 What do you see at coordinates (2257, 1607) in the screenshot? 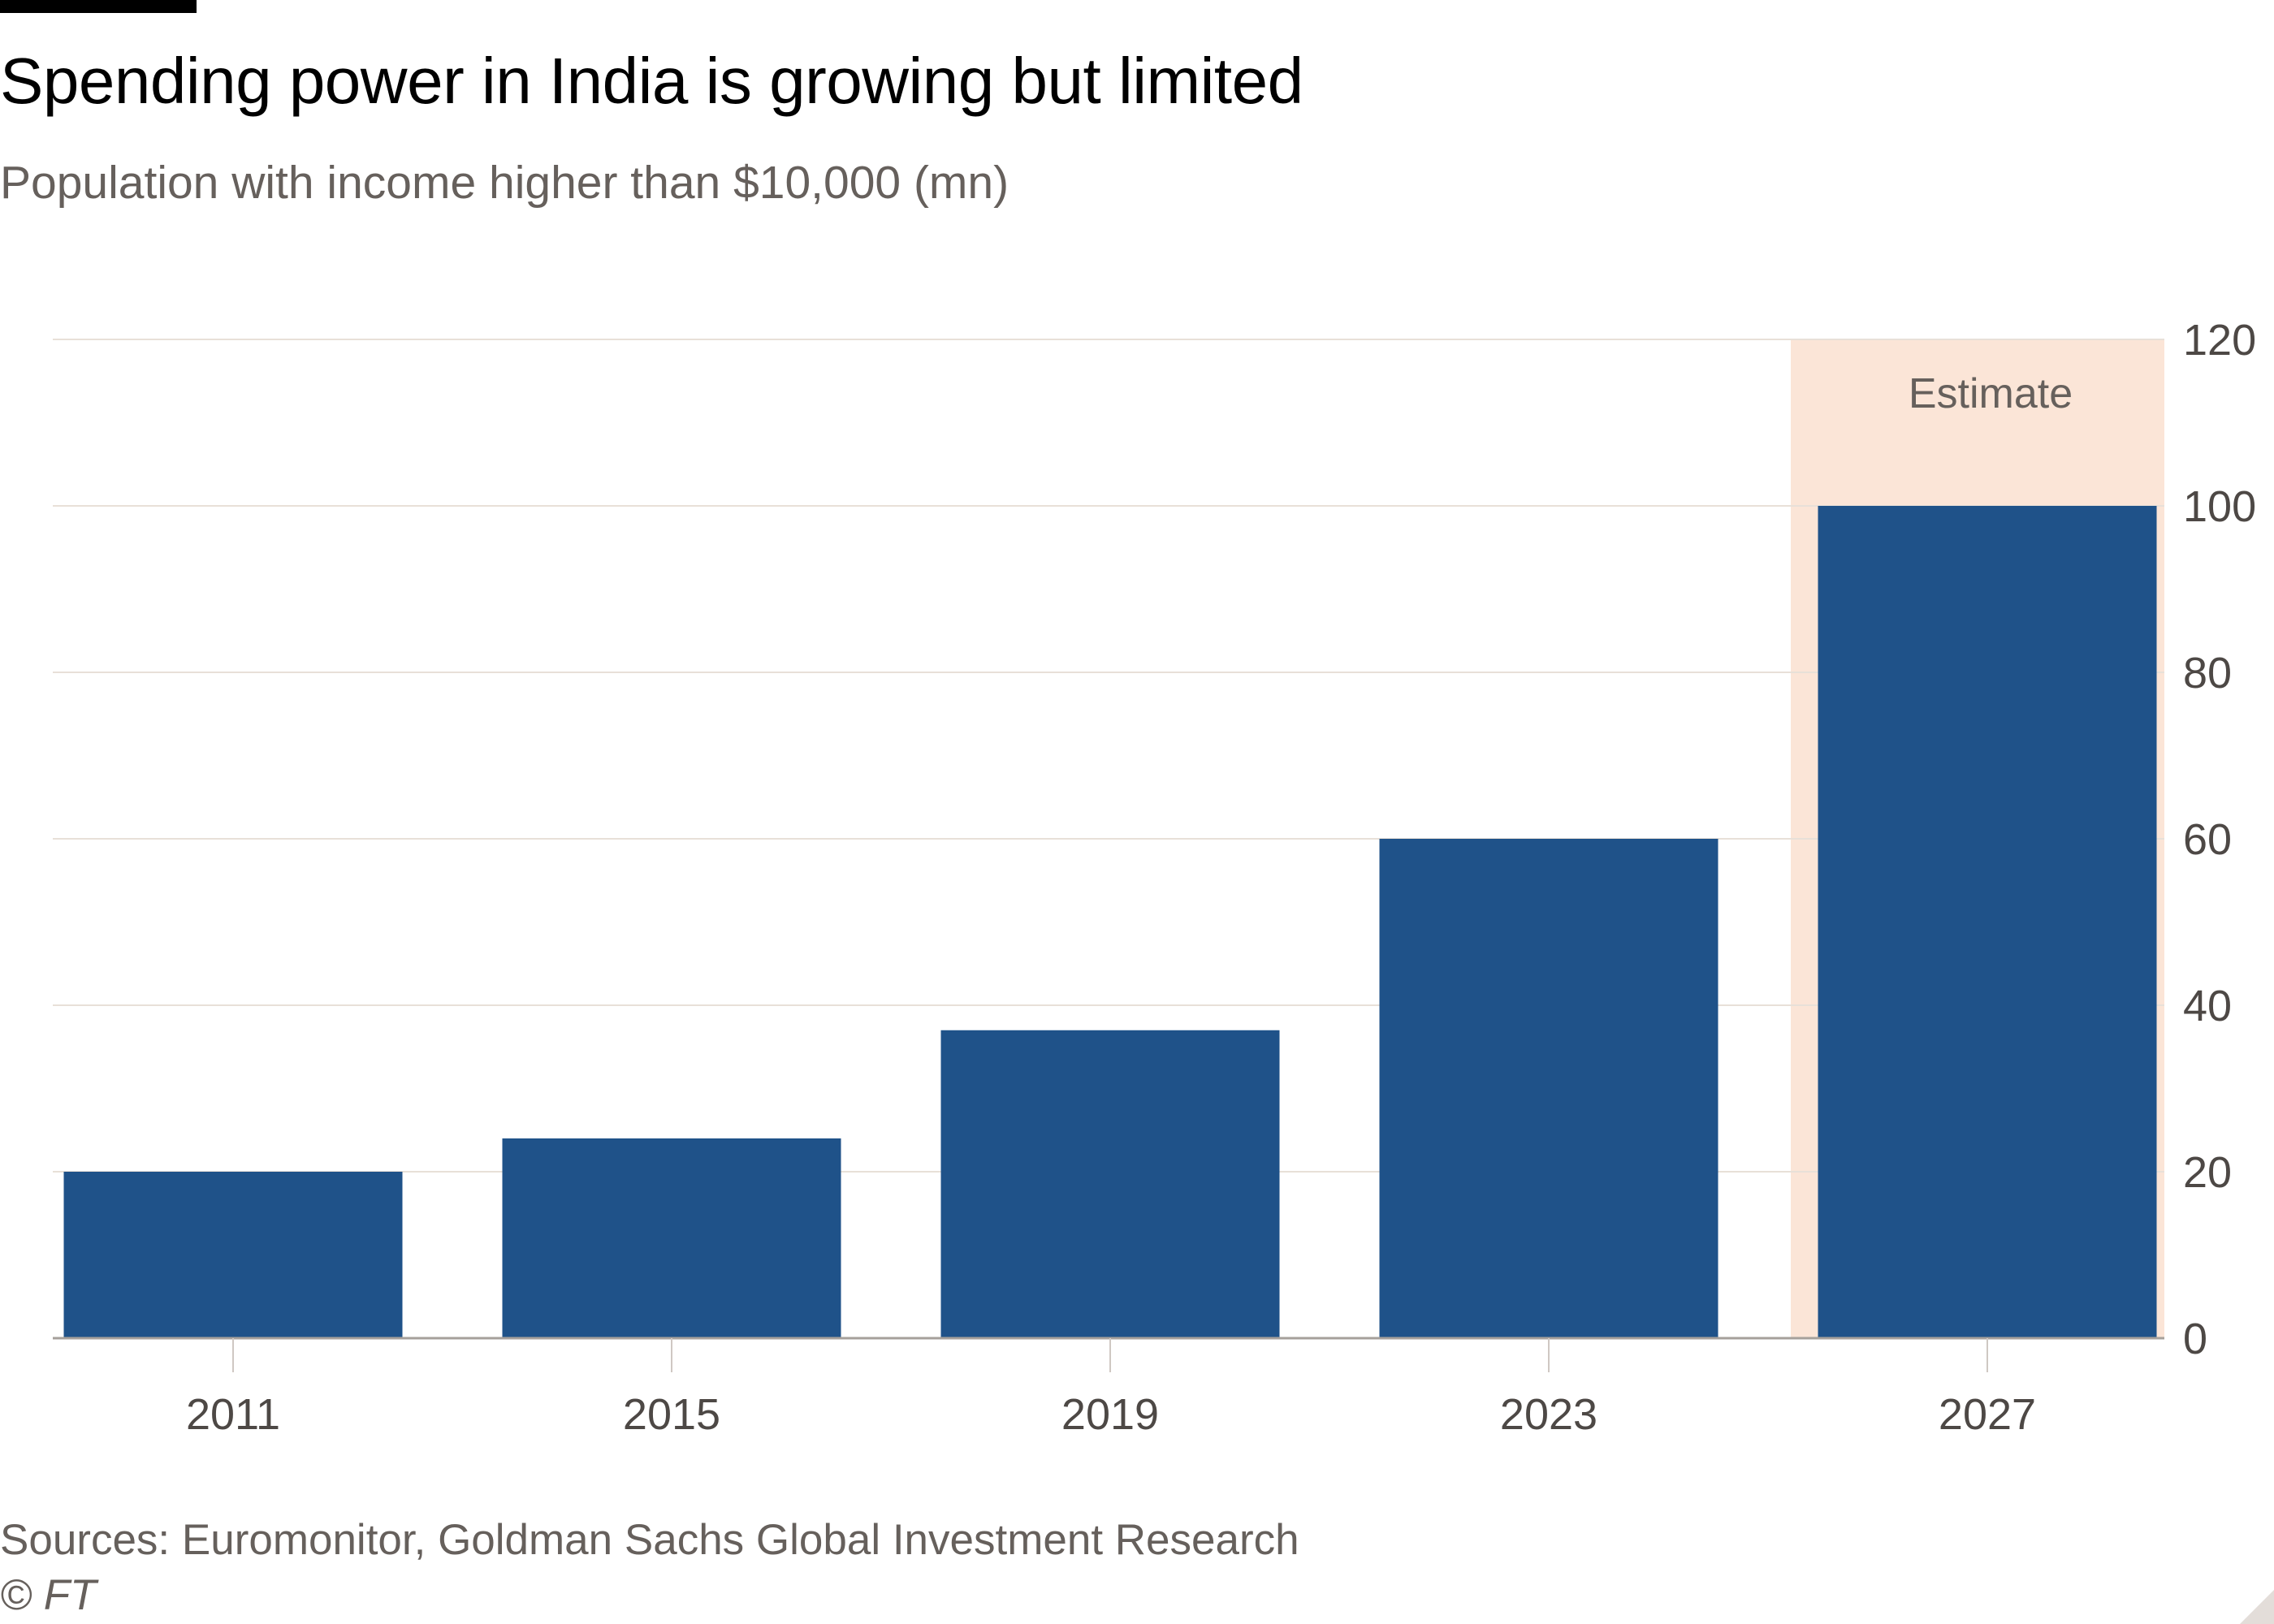
I see `corner-fold-mark` at bounding box center [2257, 1607].